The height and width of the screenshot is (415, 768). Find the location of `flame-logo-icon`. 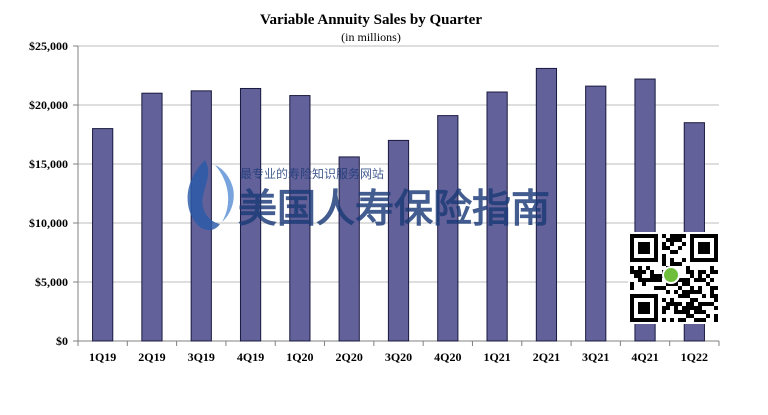

flame-logo-icon is located at coordinates (210, 195).